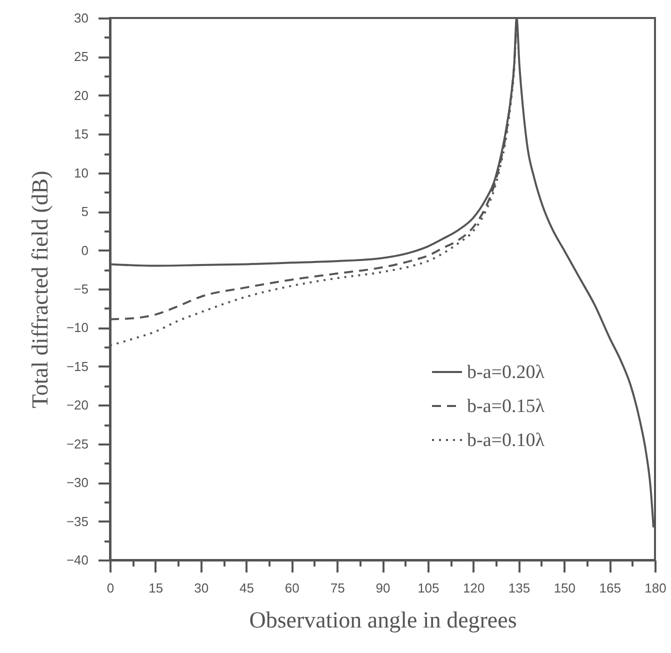 The image size is (671, 653). I want to click on y-tick-label: 25, so click(81, 56).